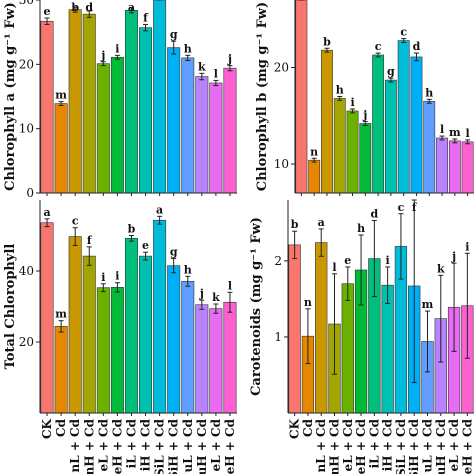 Image resolution: width=474 pixels, height=474 pixels. Describe the element at coordinates (10, 96) in the screenshot. I see `y-axis-title: Chlorophyll a (mg g⁻¹ Fw)` at that location.